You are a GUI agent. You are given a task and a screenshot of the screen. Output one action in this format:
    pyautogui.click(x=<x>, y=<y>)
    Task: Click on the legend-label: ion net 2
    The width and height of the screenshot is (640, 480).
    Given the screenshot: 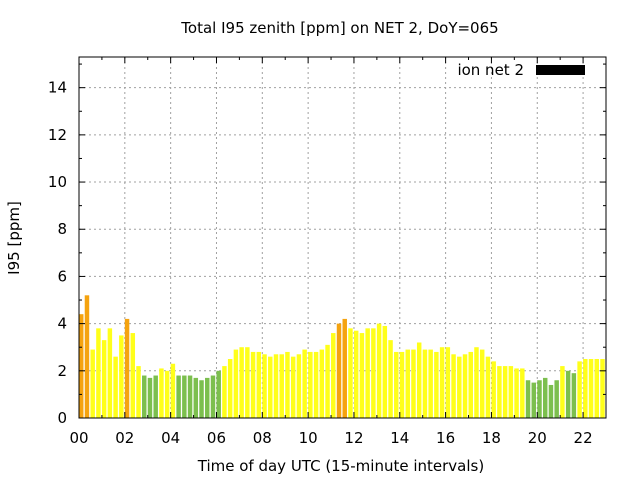 What is the action you would take?
    pyautogui.click(x=490, y=70)
    